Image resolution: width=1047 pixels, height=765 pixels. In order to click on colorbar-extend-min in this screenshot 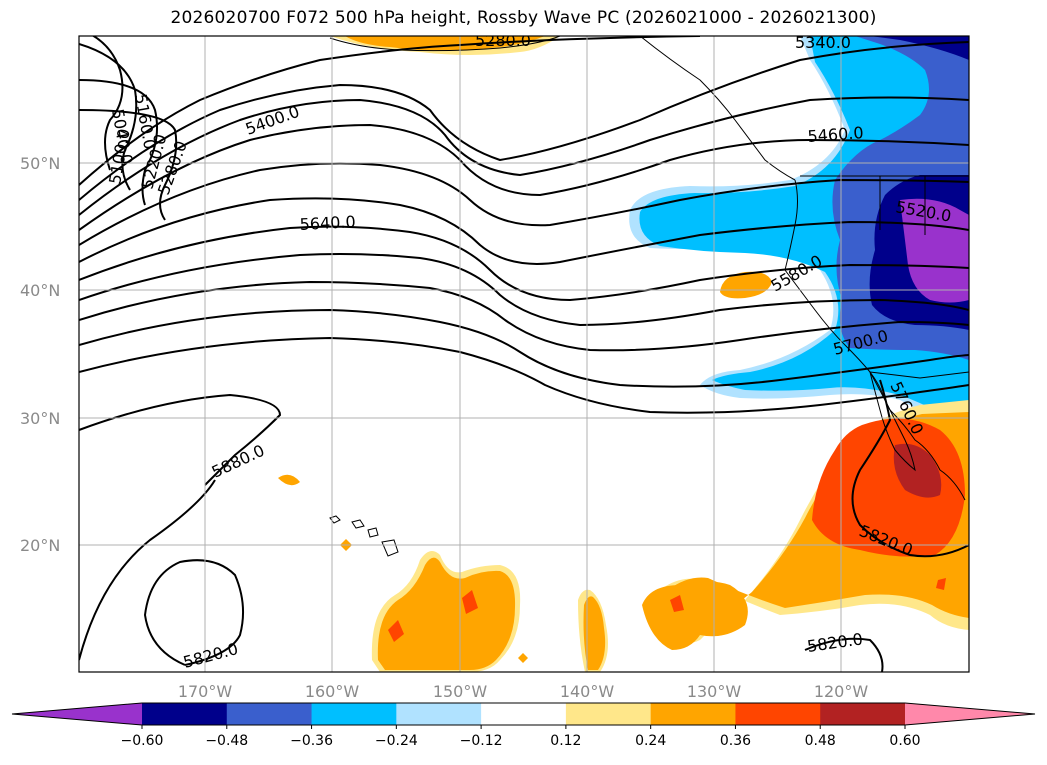, I will do `click(77, 714)`.